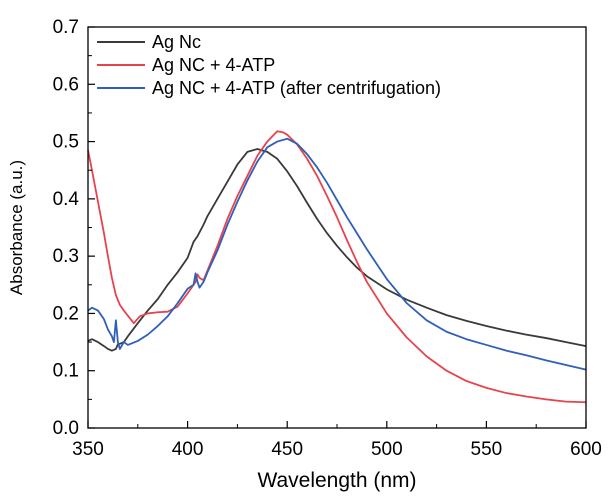  I want to click on x-tick-label: 550, so click(487, 449).